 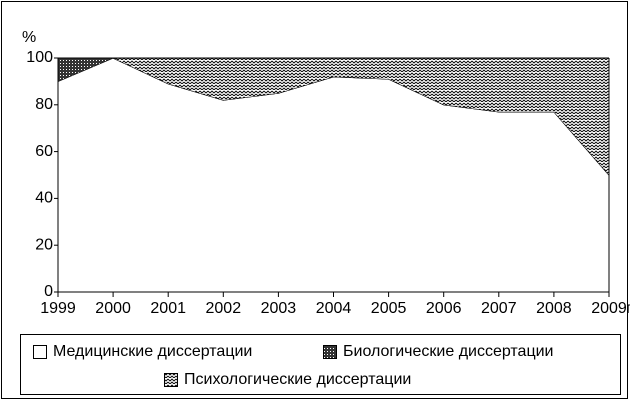 I want to click on y-tick-label: 20, so click(x=44, y=244).